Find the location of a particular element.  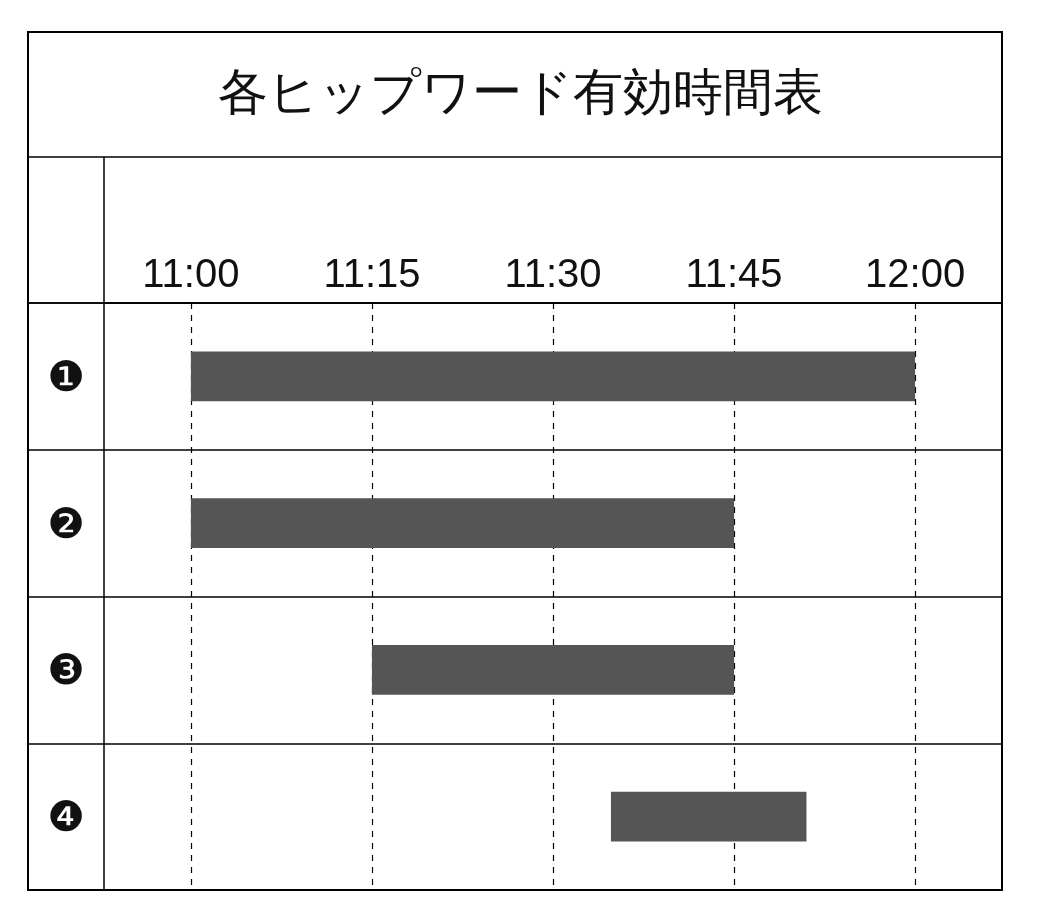

x-tick-label: 11:45 is located at coordinates (734, 273).